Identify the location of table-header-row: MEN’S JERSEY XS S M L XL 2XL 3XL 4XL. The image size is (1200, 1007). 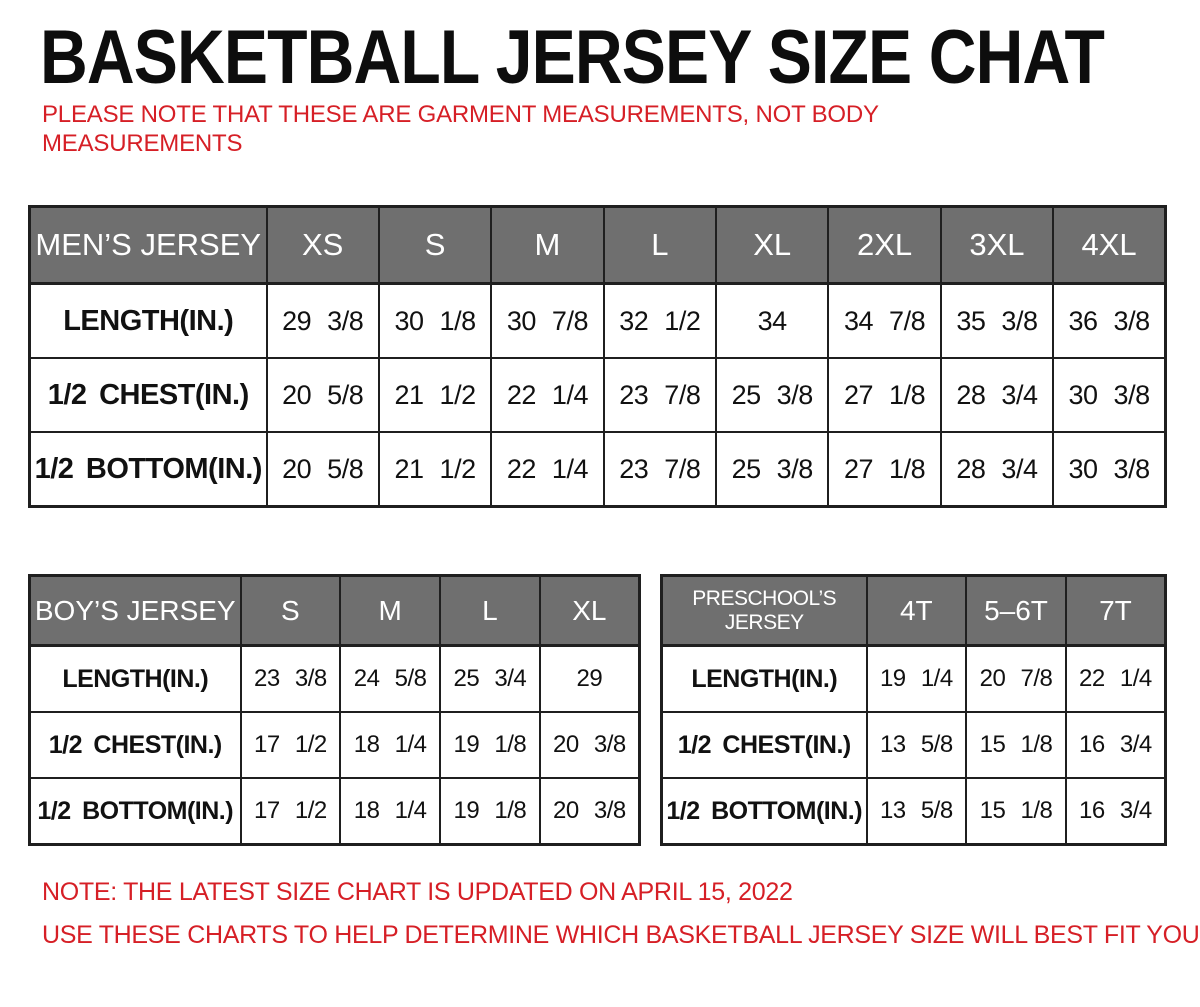
(597, 245).